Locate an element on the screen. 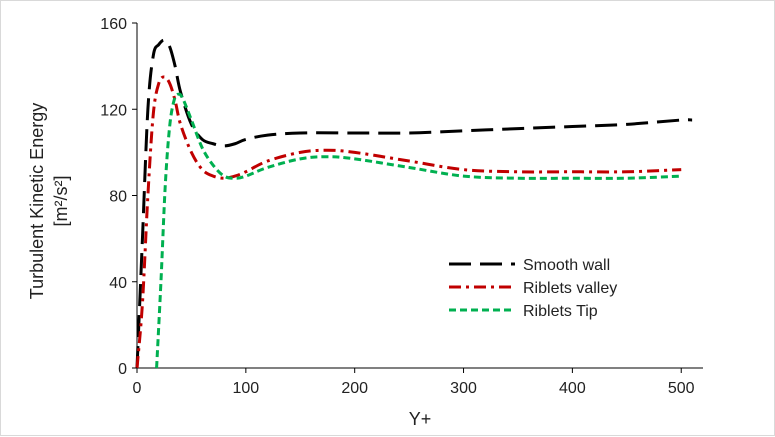  legend-label-3: Riblets Tip is located at coordinates (560, 311).